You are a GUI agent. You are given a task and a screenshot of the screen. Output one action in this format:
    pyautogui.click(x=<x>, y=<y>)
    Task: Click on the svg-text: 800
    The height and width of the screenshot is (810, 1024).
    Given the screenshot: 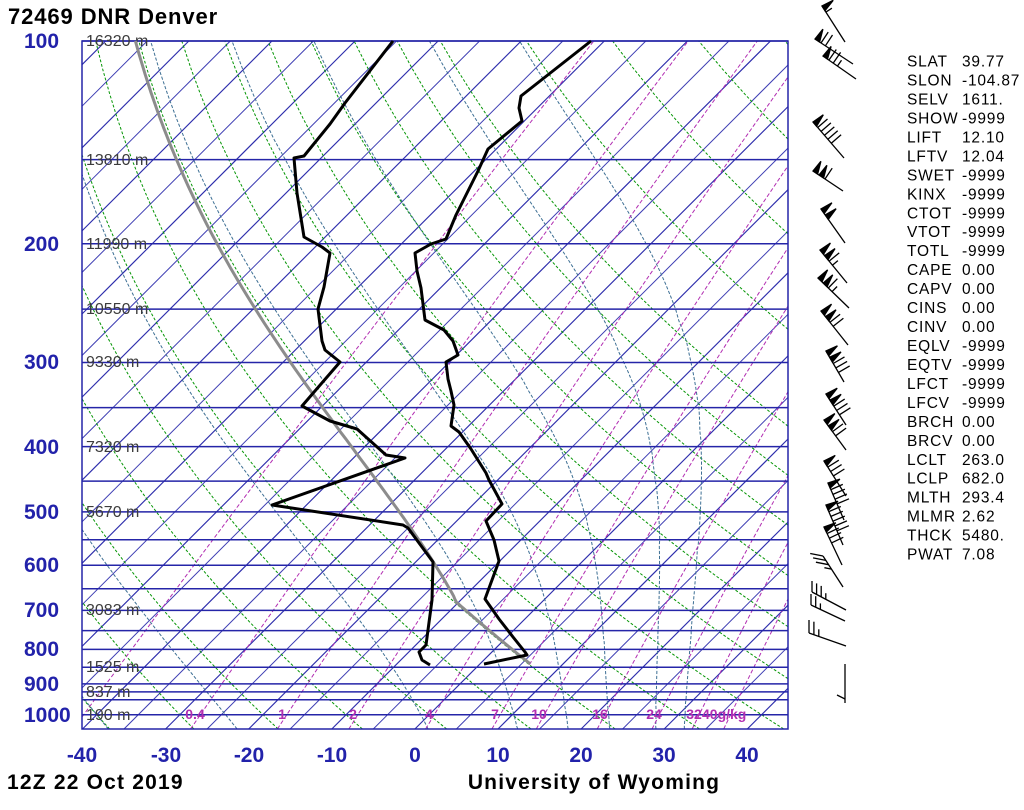 What is the action you would take?
    pyautogui.click(x=41, y=649)
    